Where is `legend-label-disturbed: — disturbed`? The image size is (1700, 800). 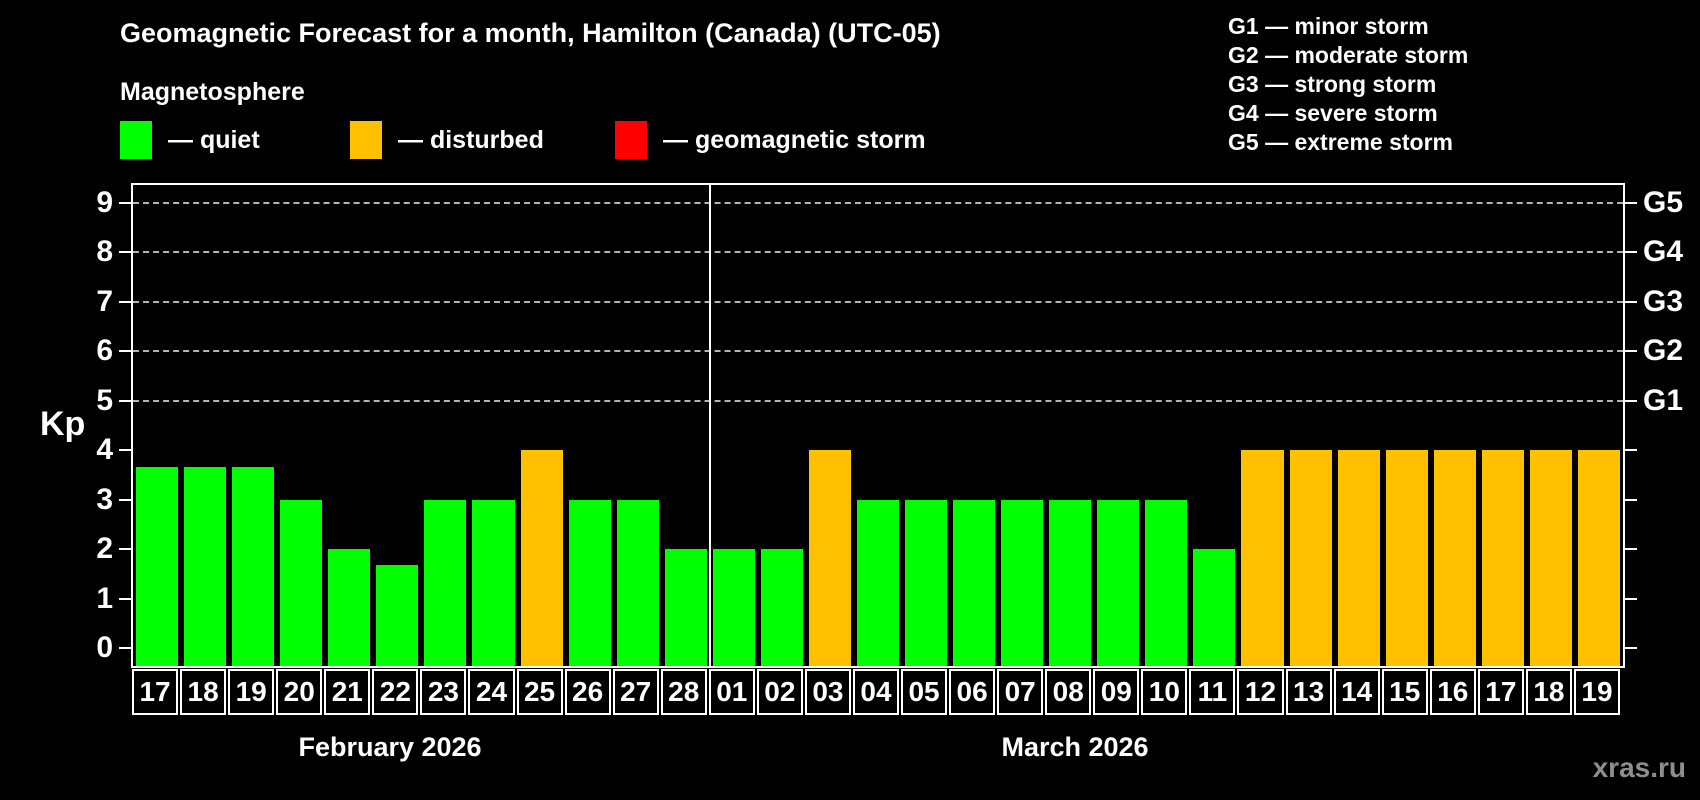 legend-label-disturbed: — disturbed is located at coordinates (471, 139).